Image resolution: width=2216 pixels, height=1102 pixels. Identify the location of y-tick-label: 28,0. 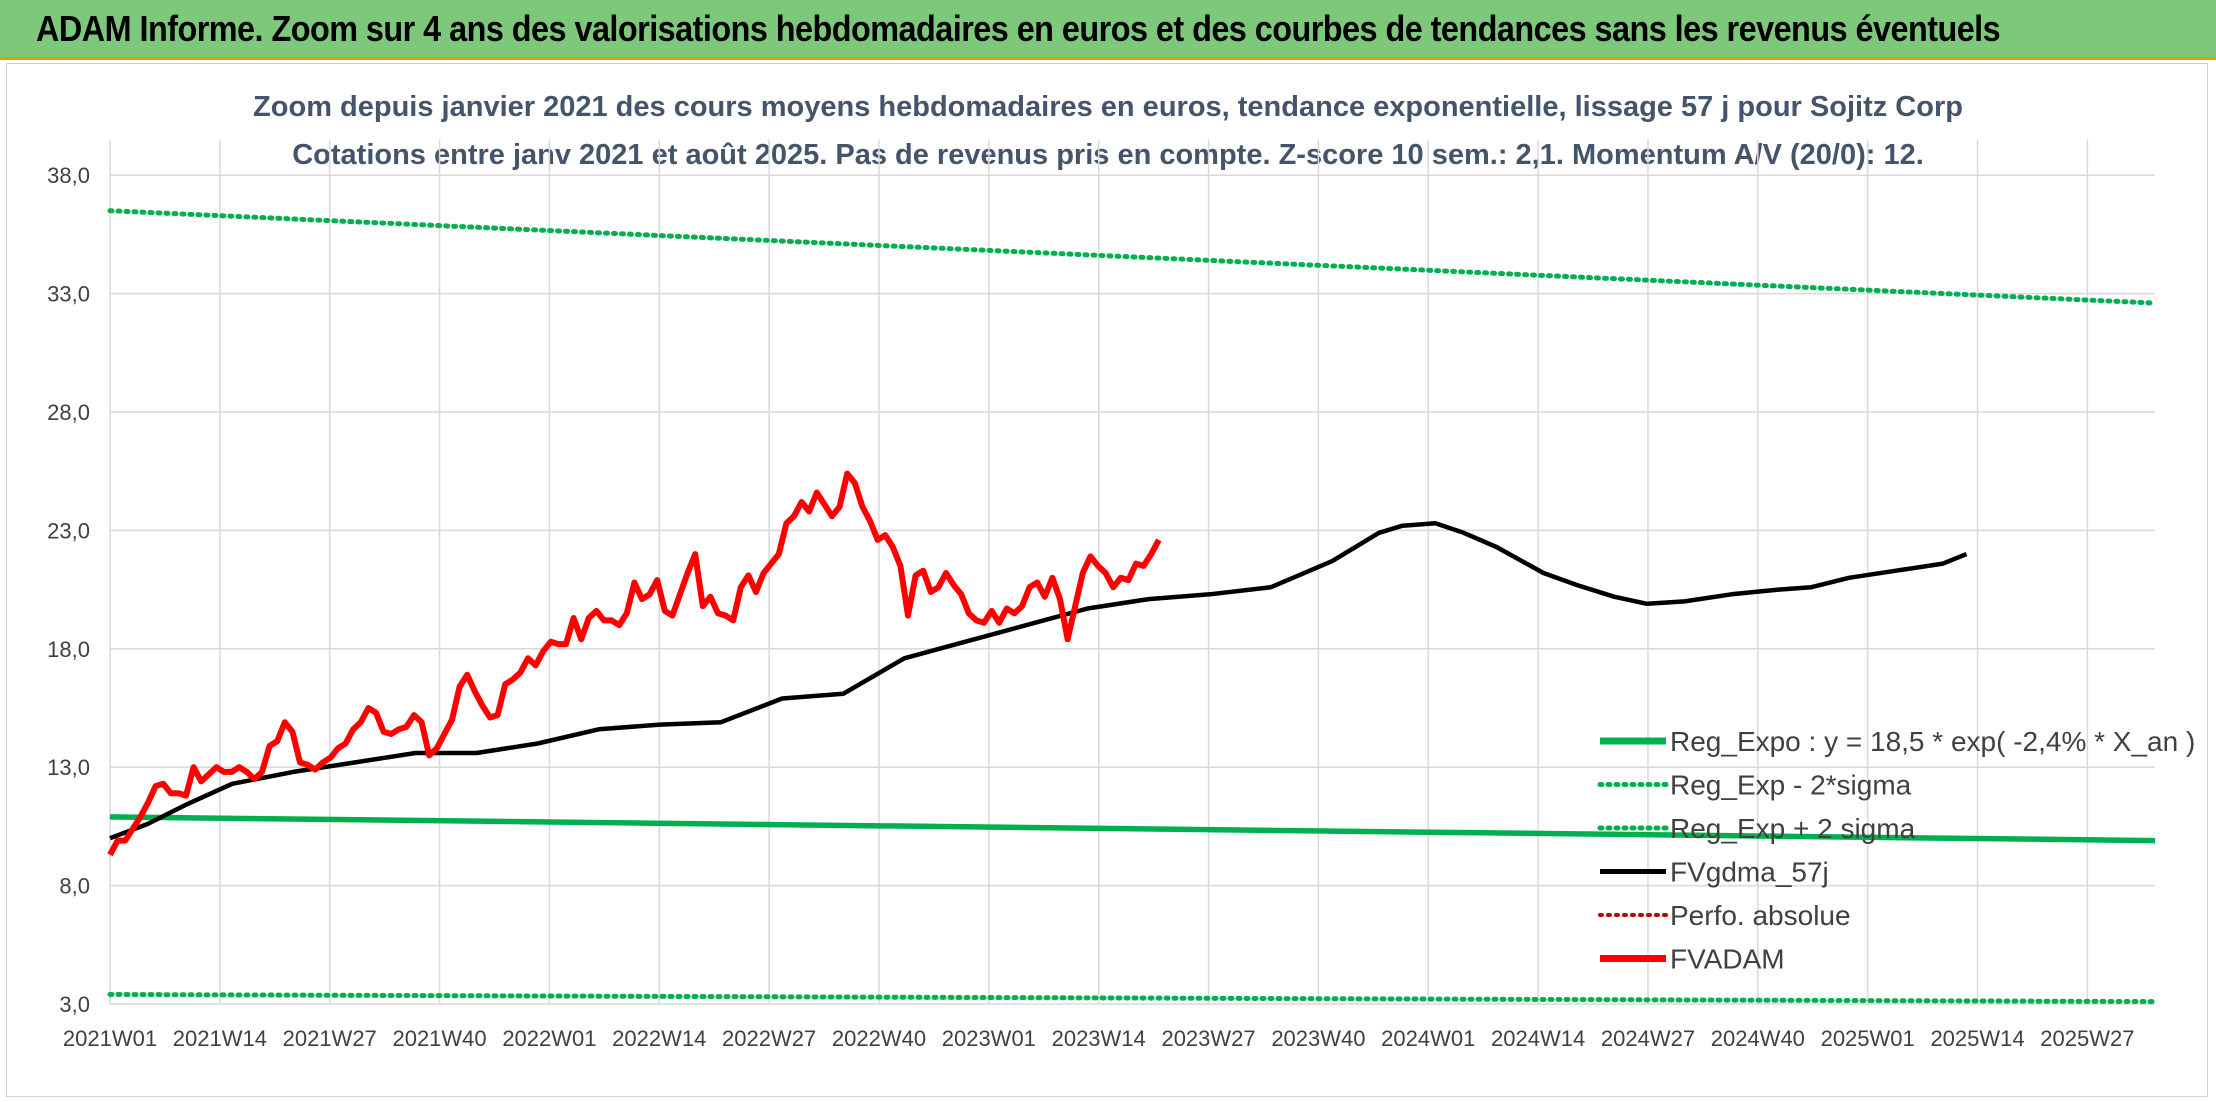
(68, 412).